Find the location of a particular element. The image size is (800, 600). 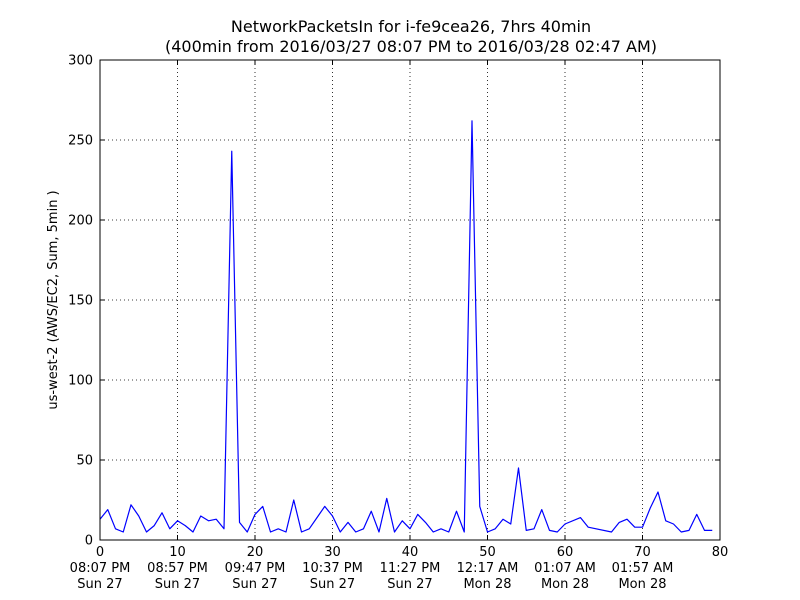

x-tick-label: 20 is located at coordinates (255, 552).